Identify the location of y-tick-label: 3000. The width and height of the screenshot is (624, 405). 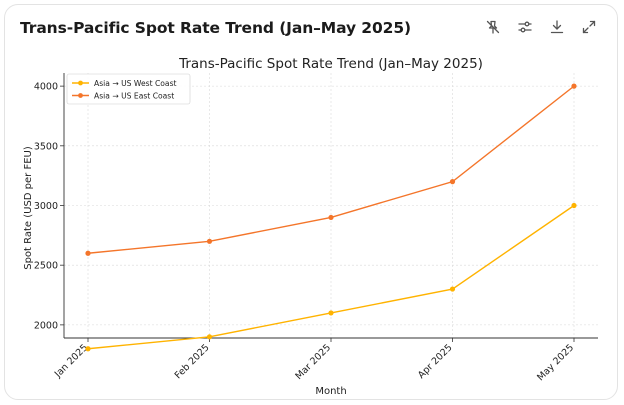
(46, 206).